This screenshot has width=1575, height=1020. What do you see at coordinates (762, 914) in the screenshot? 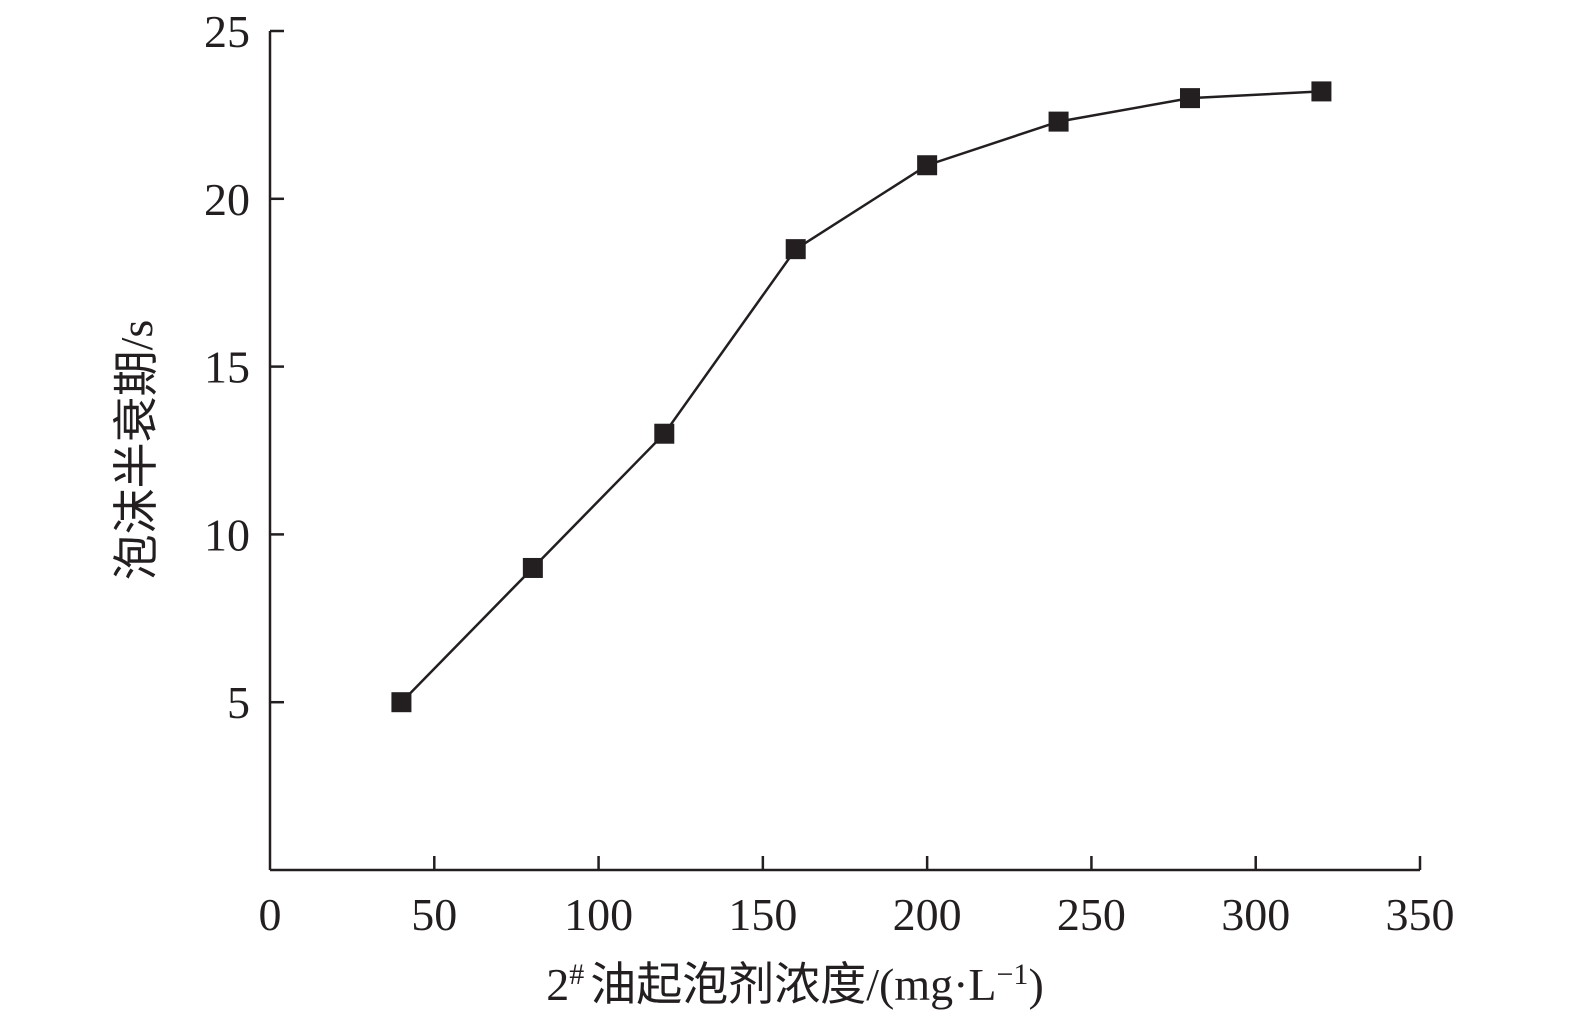
I see `x-tick-label: 150` at bounding box center [762, 914].